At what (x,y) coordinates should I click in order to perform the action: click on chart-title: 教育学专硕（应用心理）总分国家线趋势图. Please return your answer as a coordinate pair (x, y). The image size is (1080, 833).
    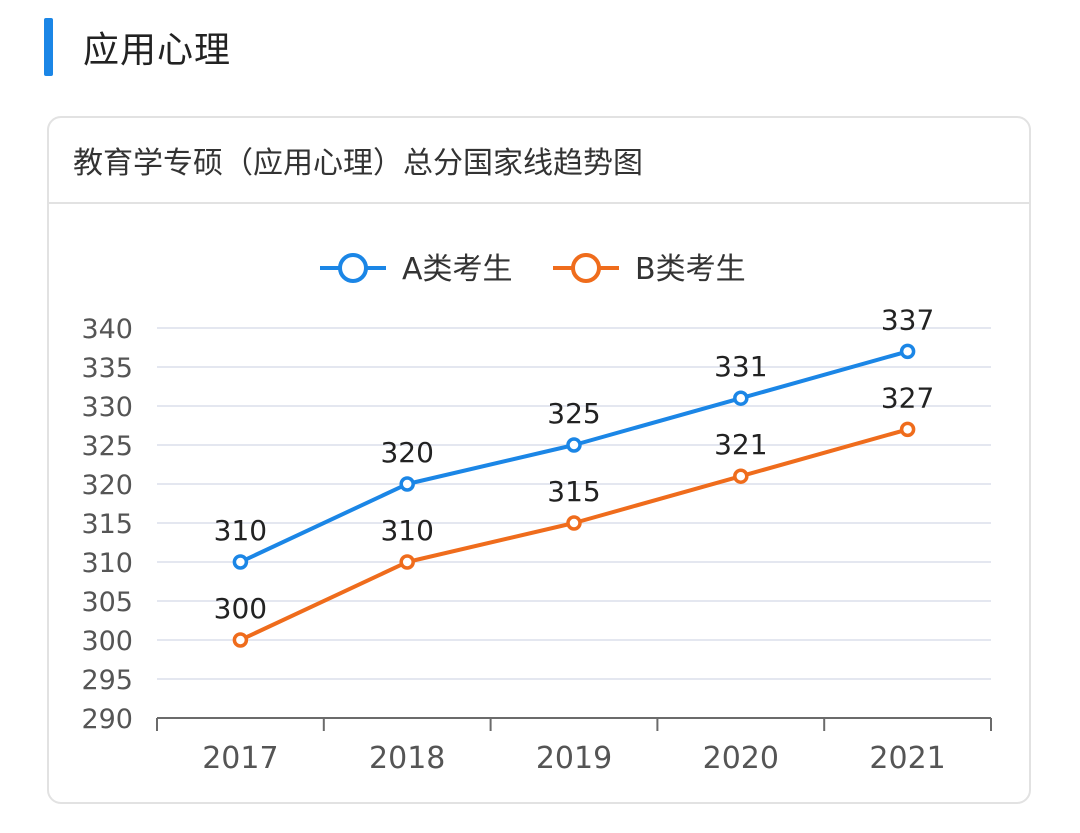
    Looking at the image, I should click on (358, 163).